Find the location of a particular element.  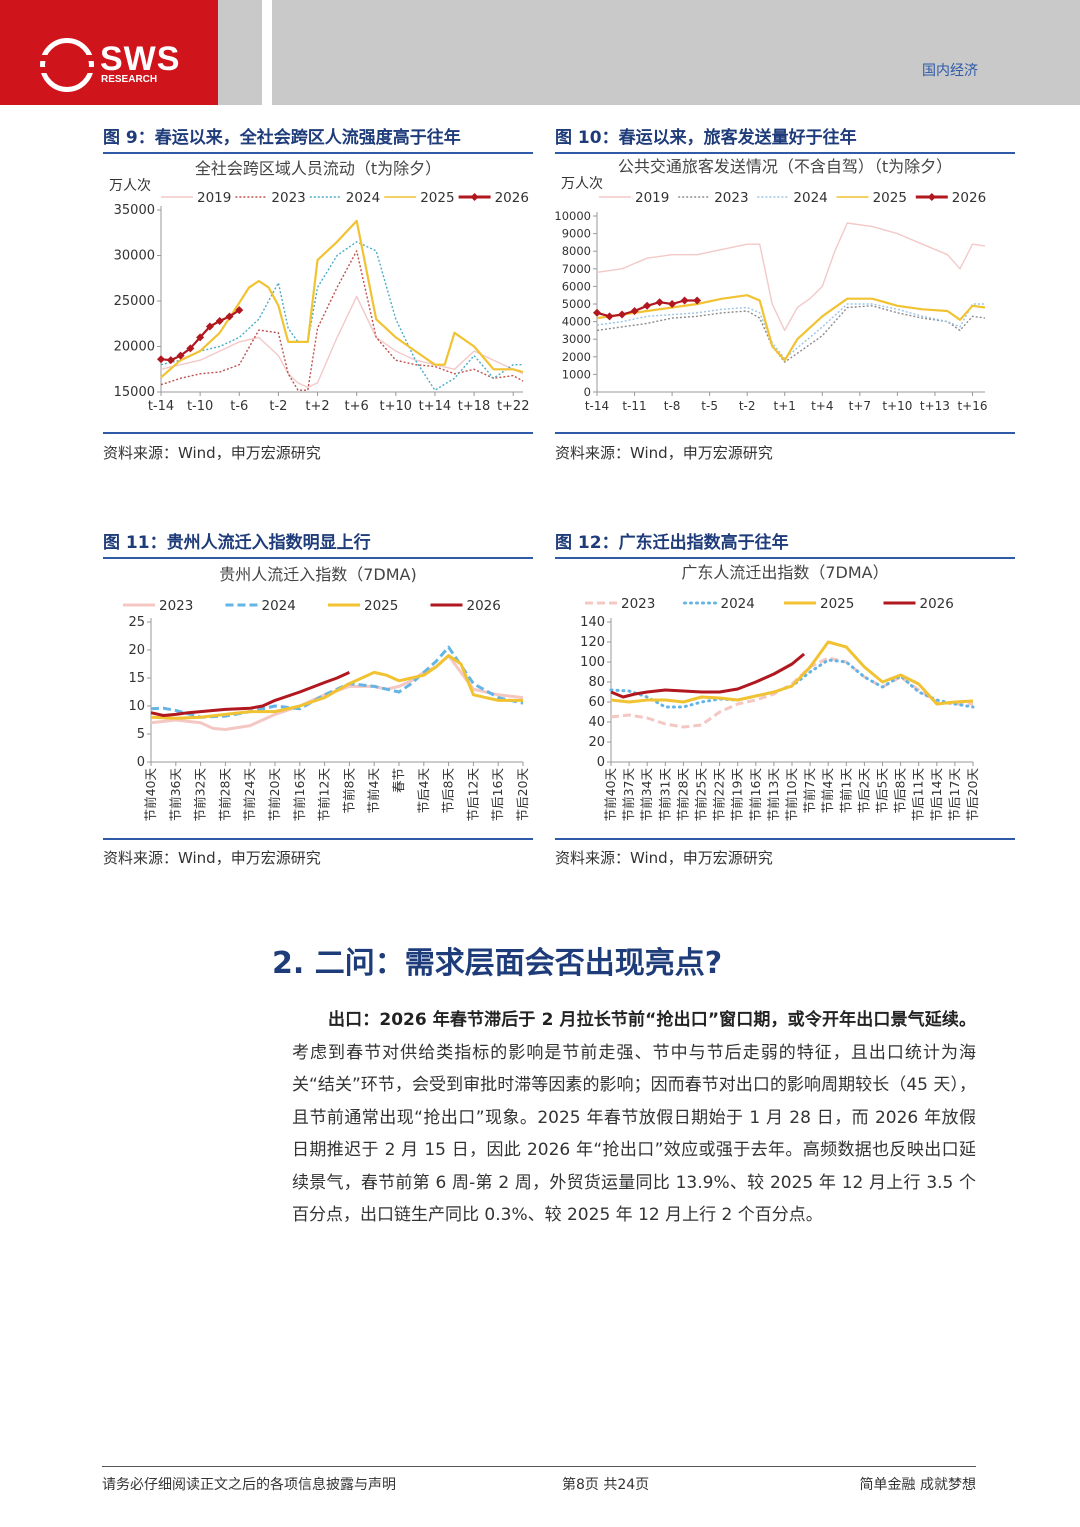

x-tick-label: 节前34天 is located at coordinates (646, 795).